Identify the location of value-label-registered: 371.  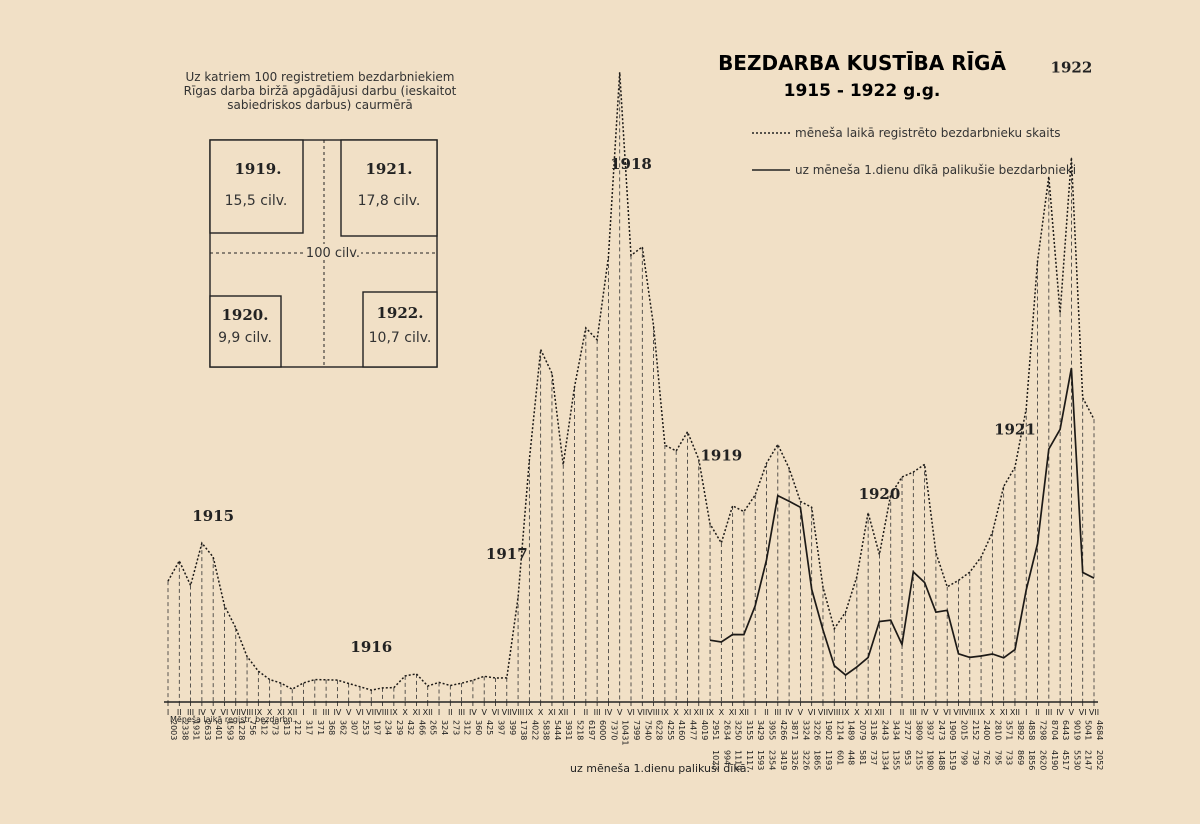
(320, 727).